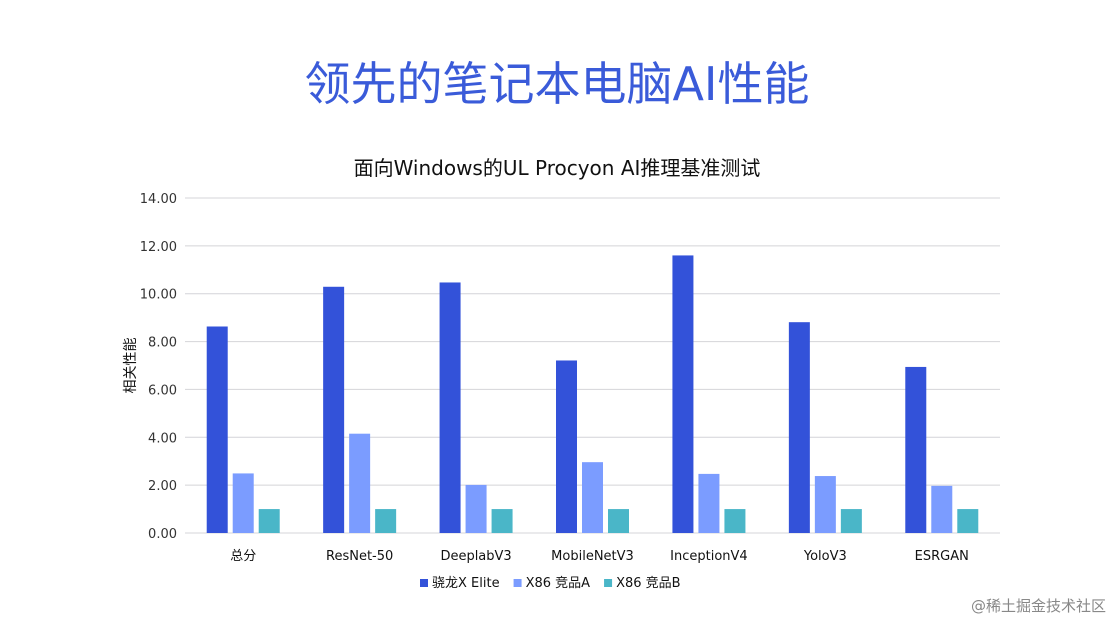 The image size is (1114, 624). Describe the element at coordinates (158, 247) in the screenshot. I see `y-tick-label: 12.00` at that location.